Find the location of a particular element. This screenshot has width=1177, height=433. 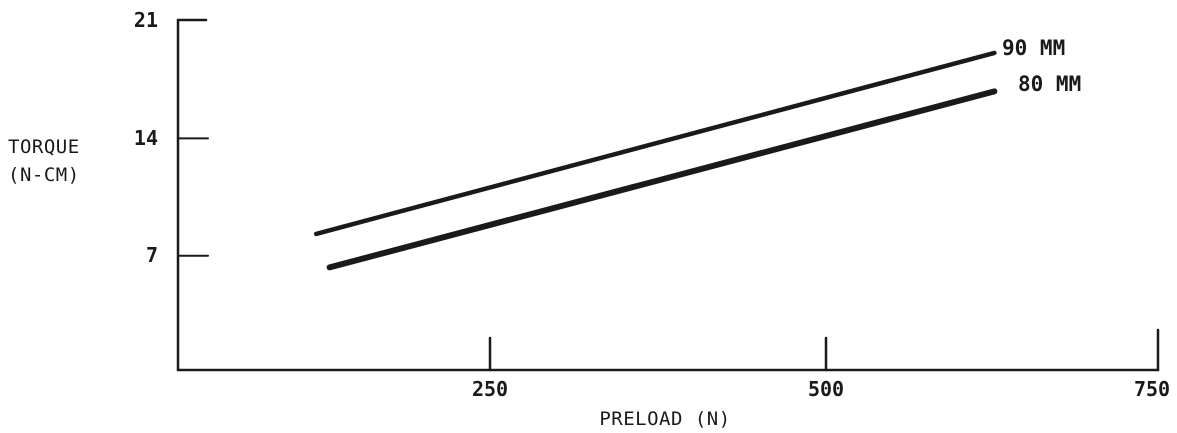

x-tick-label-250: 250 is located at coordinates (490, 389).